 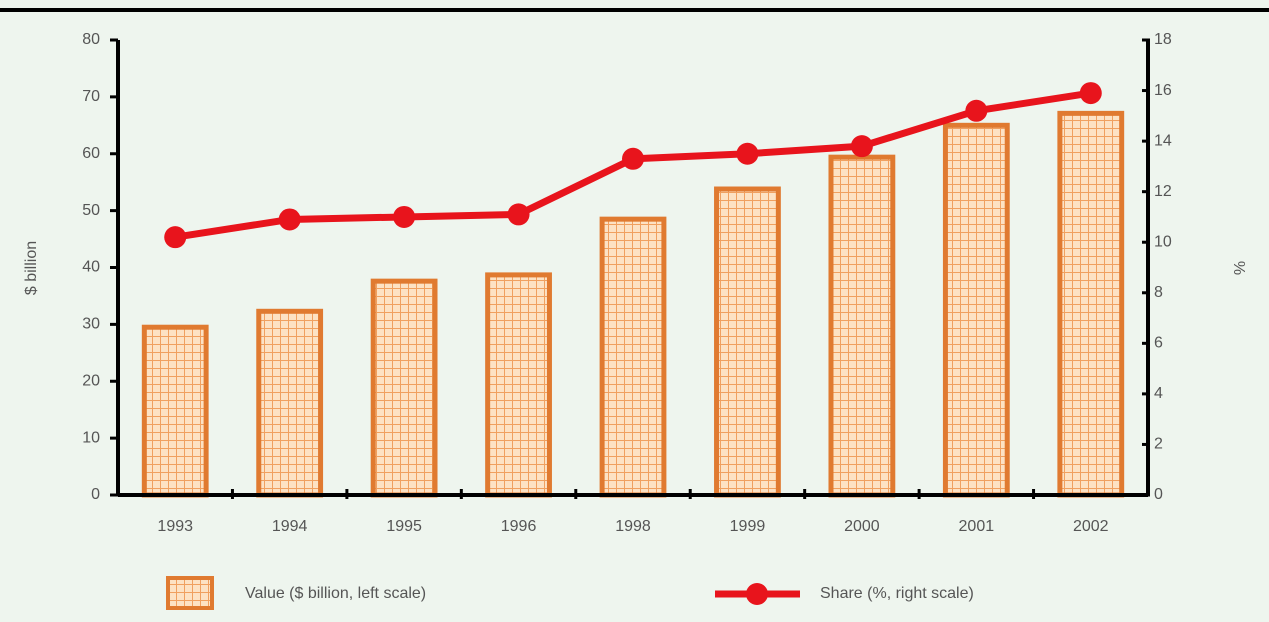 I want to click on y2-tick-label: 10, so click(x=1163, y=241).